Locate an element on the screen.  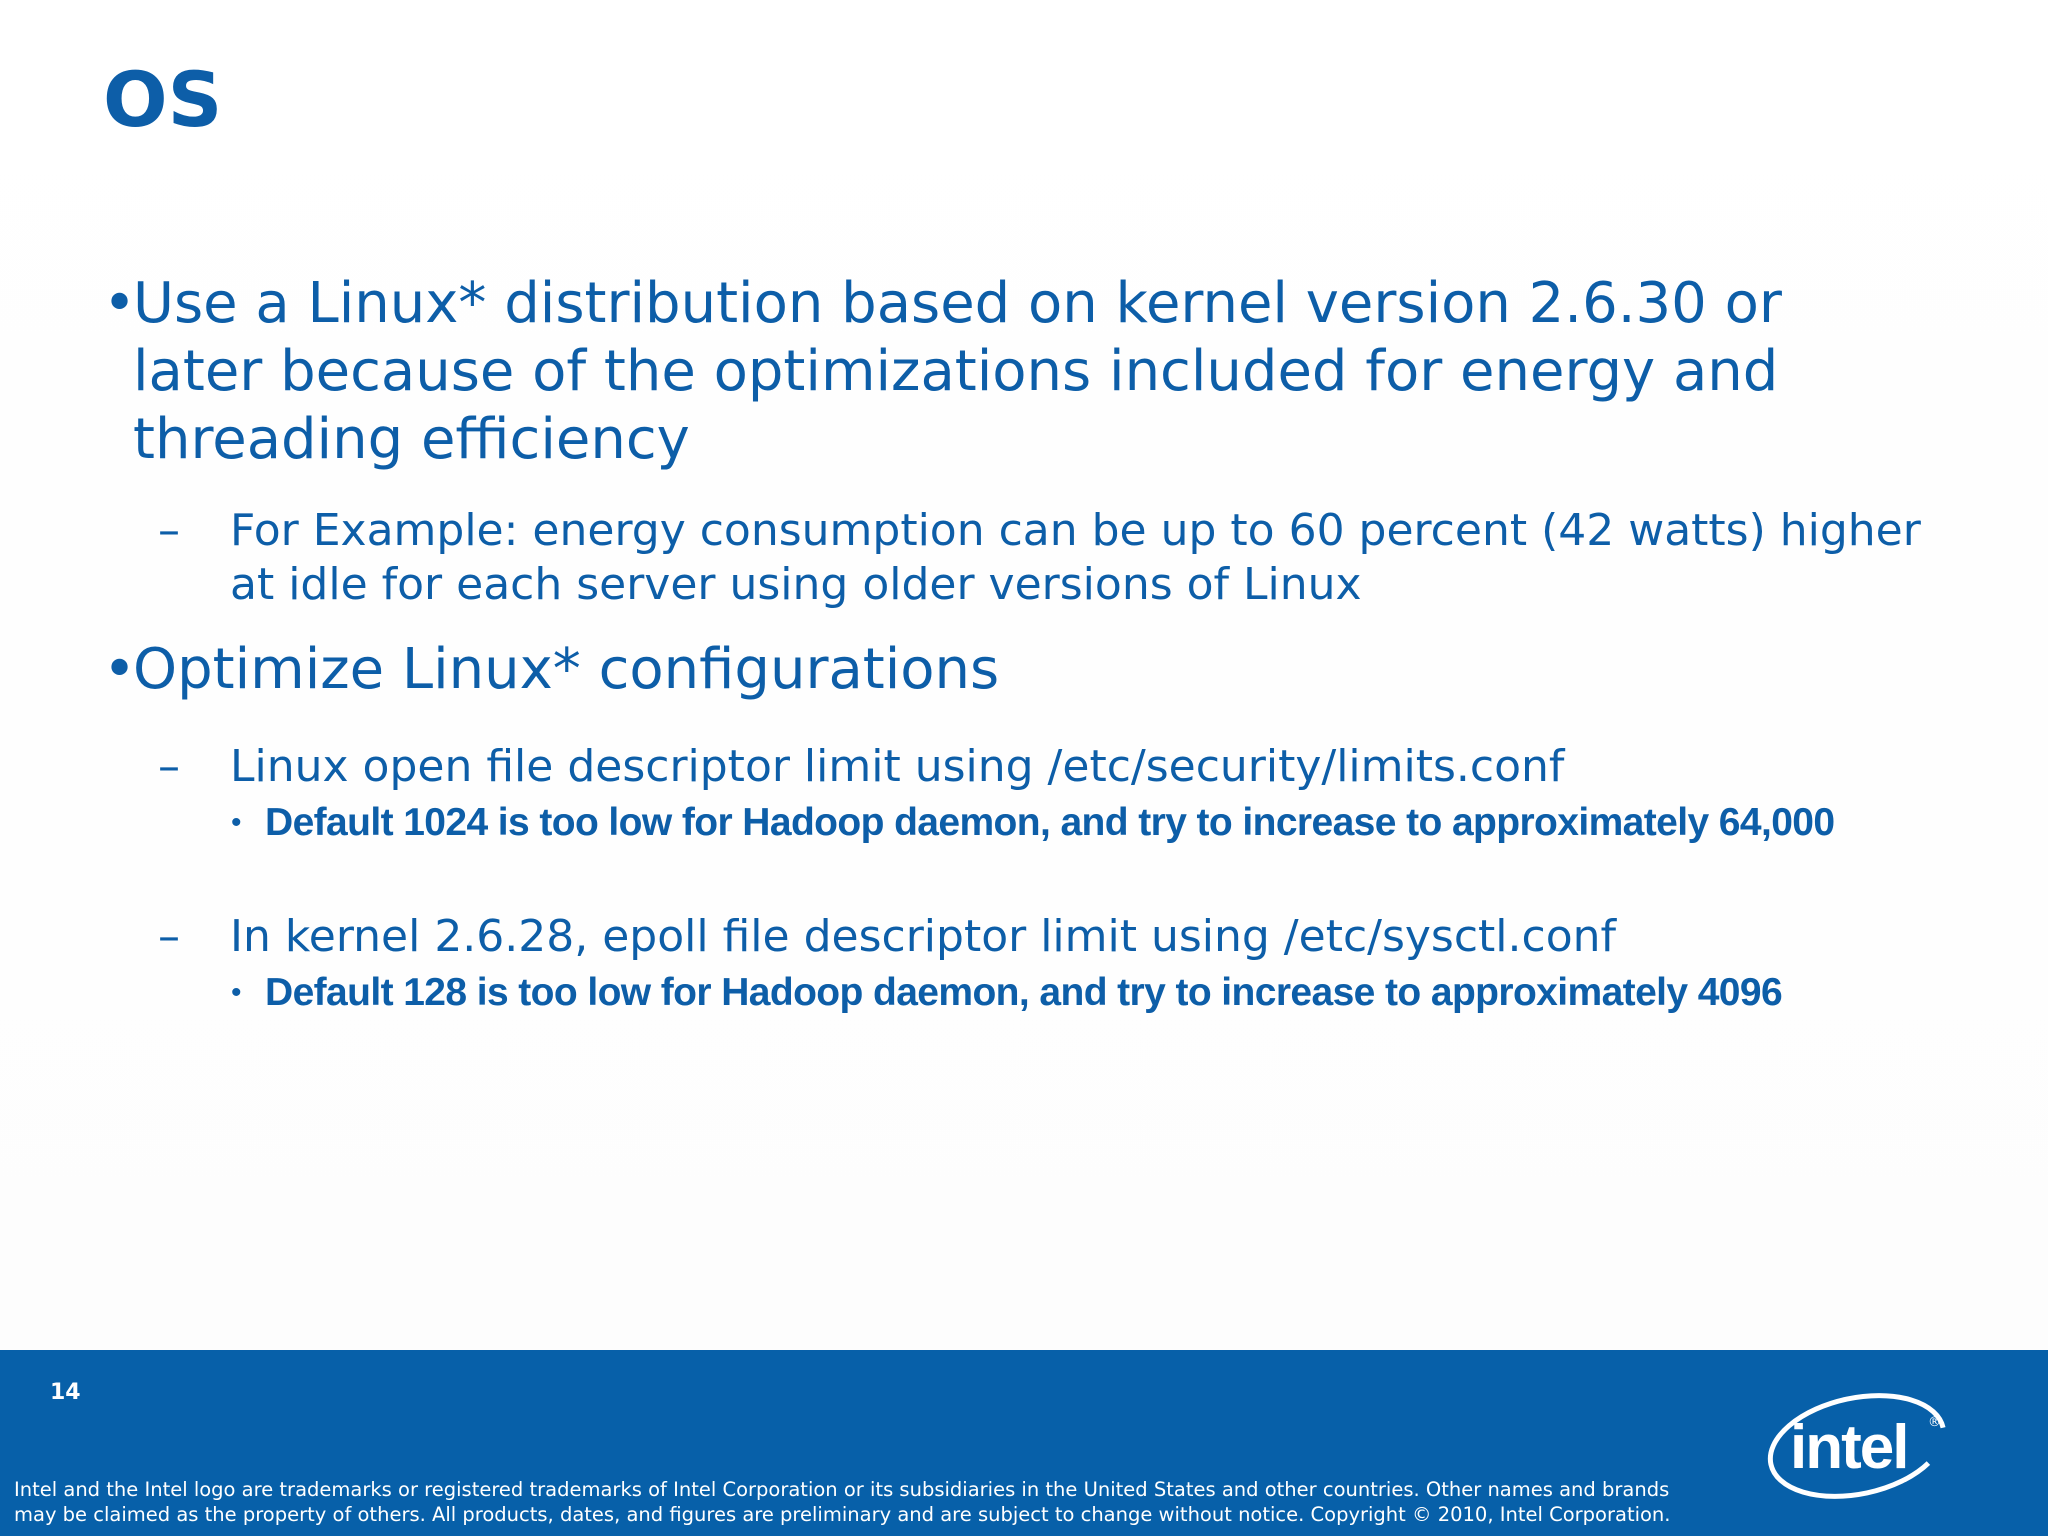
intel-logo-swoosh is located at coordinates (1857, 1446).